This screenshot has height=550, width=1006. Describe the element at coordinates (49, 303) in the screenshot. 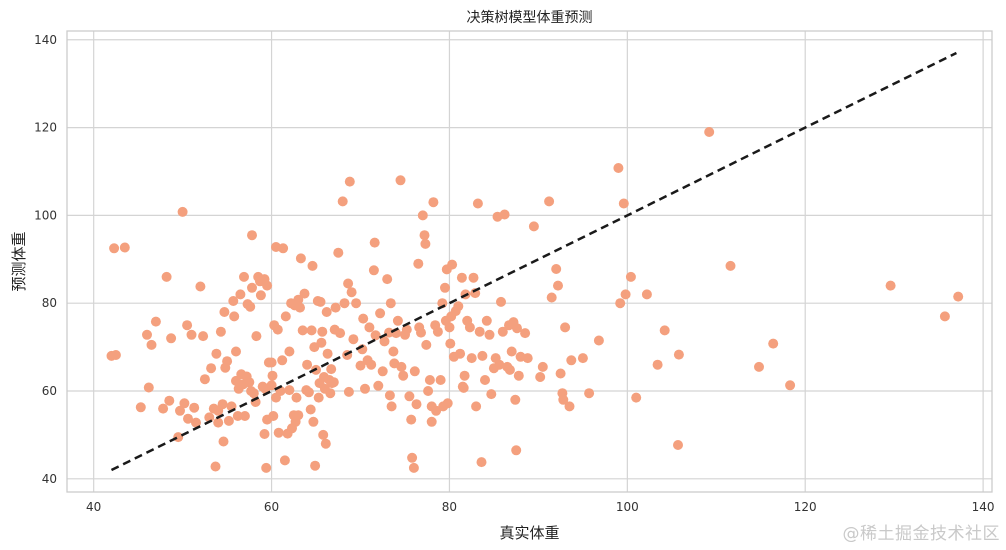

I see `y-tick-label: 80` at that location.